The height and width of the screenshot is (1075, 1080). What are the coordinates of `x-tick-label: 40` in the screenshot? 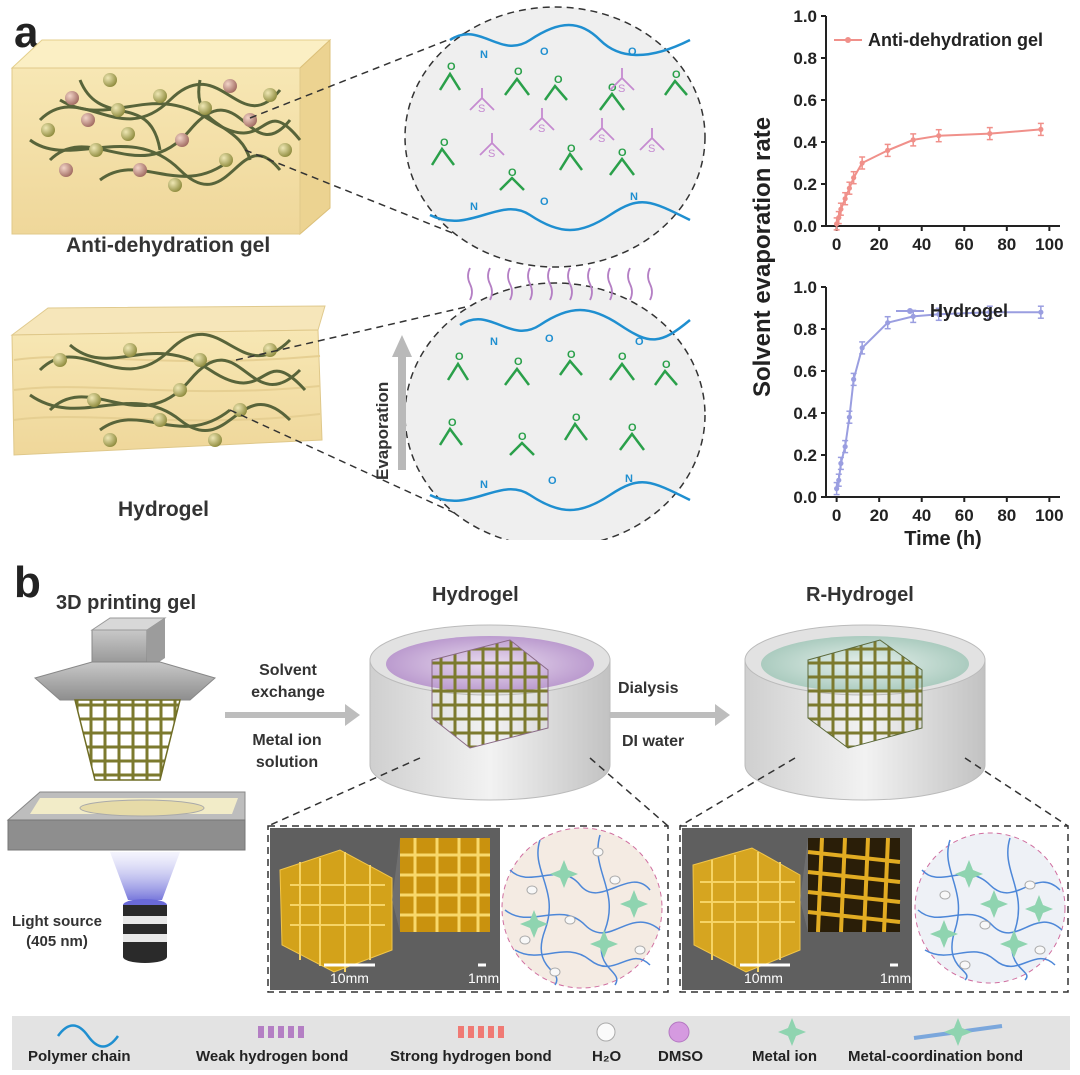 It's located at (921, 244).